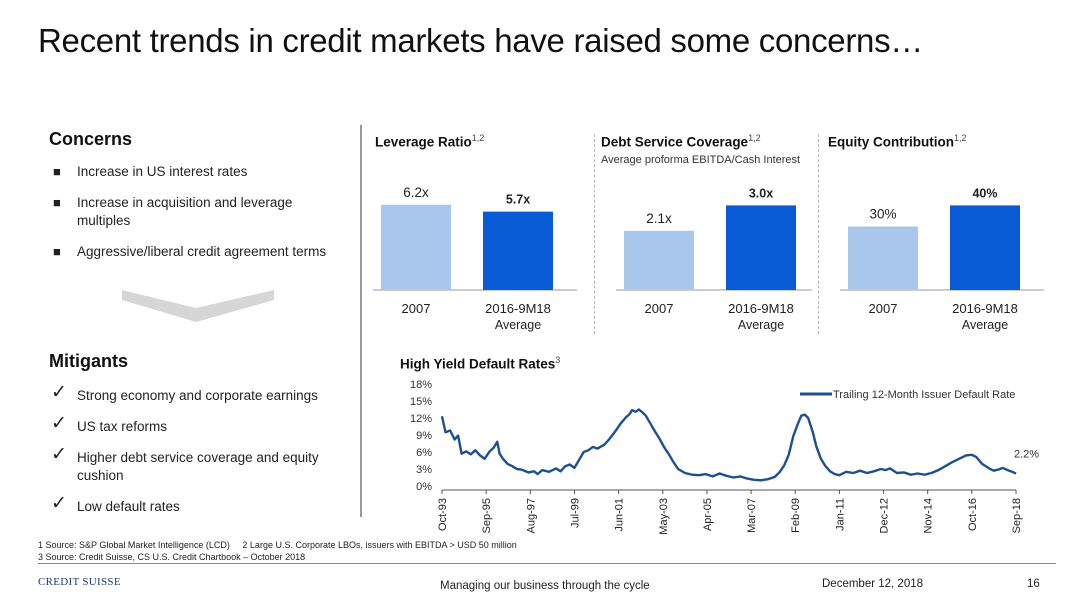  Describe the element at coordinates (761, 193) in the screenshot. I see `bar-value-label: 3.0x` at that location.